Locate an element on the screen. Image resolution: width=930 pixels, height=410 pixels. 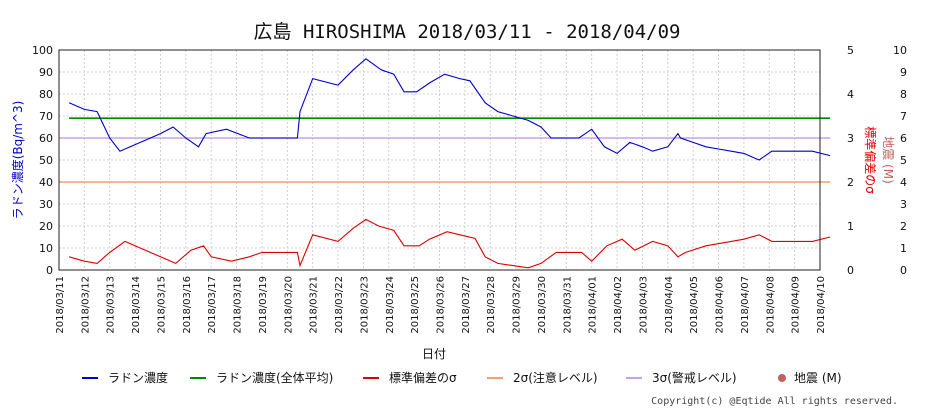
x-tick-label: 2018/03/31 is located at coordinates (567, 305).